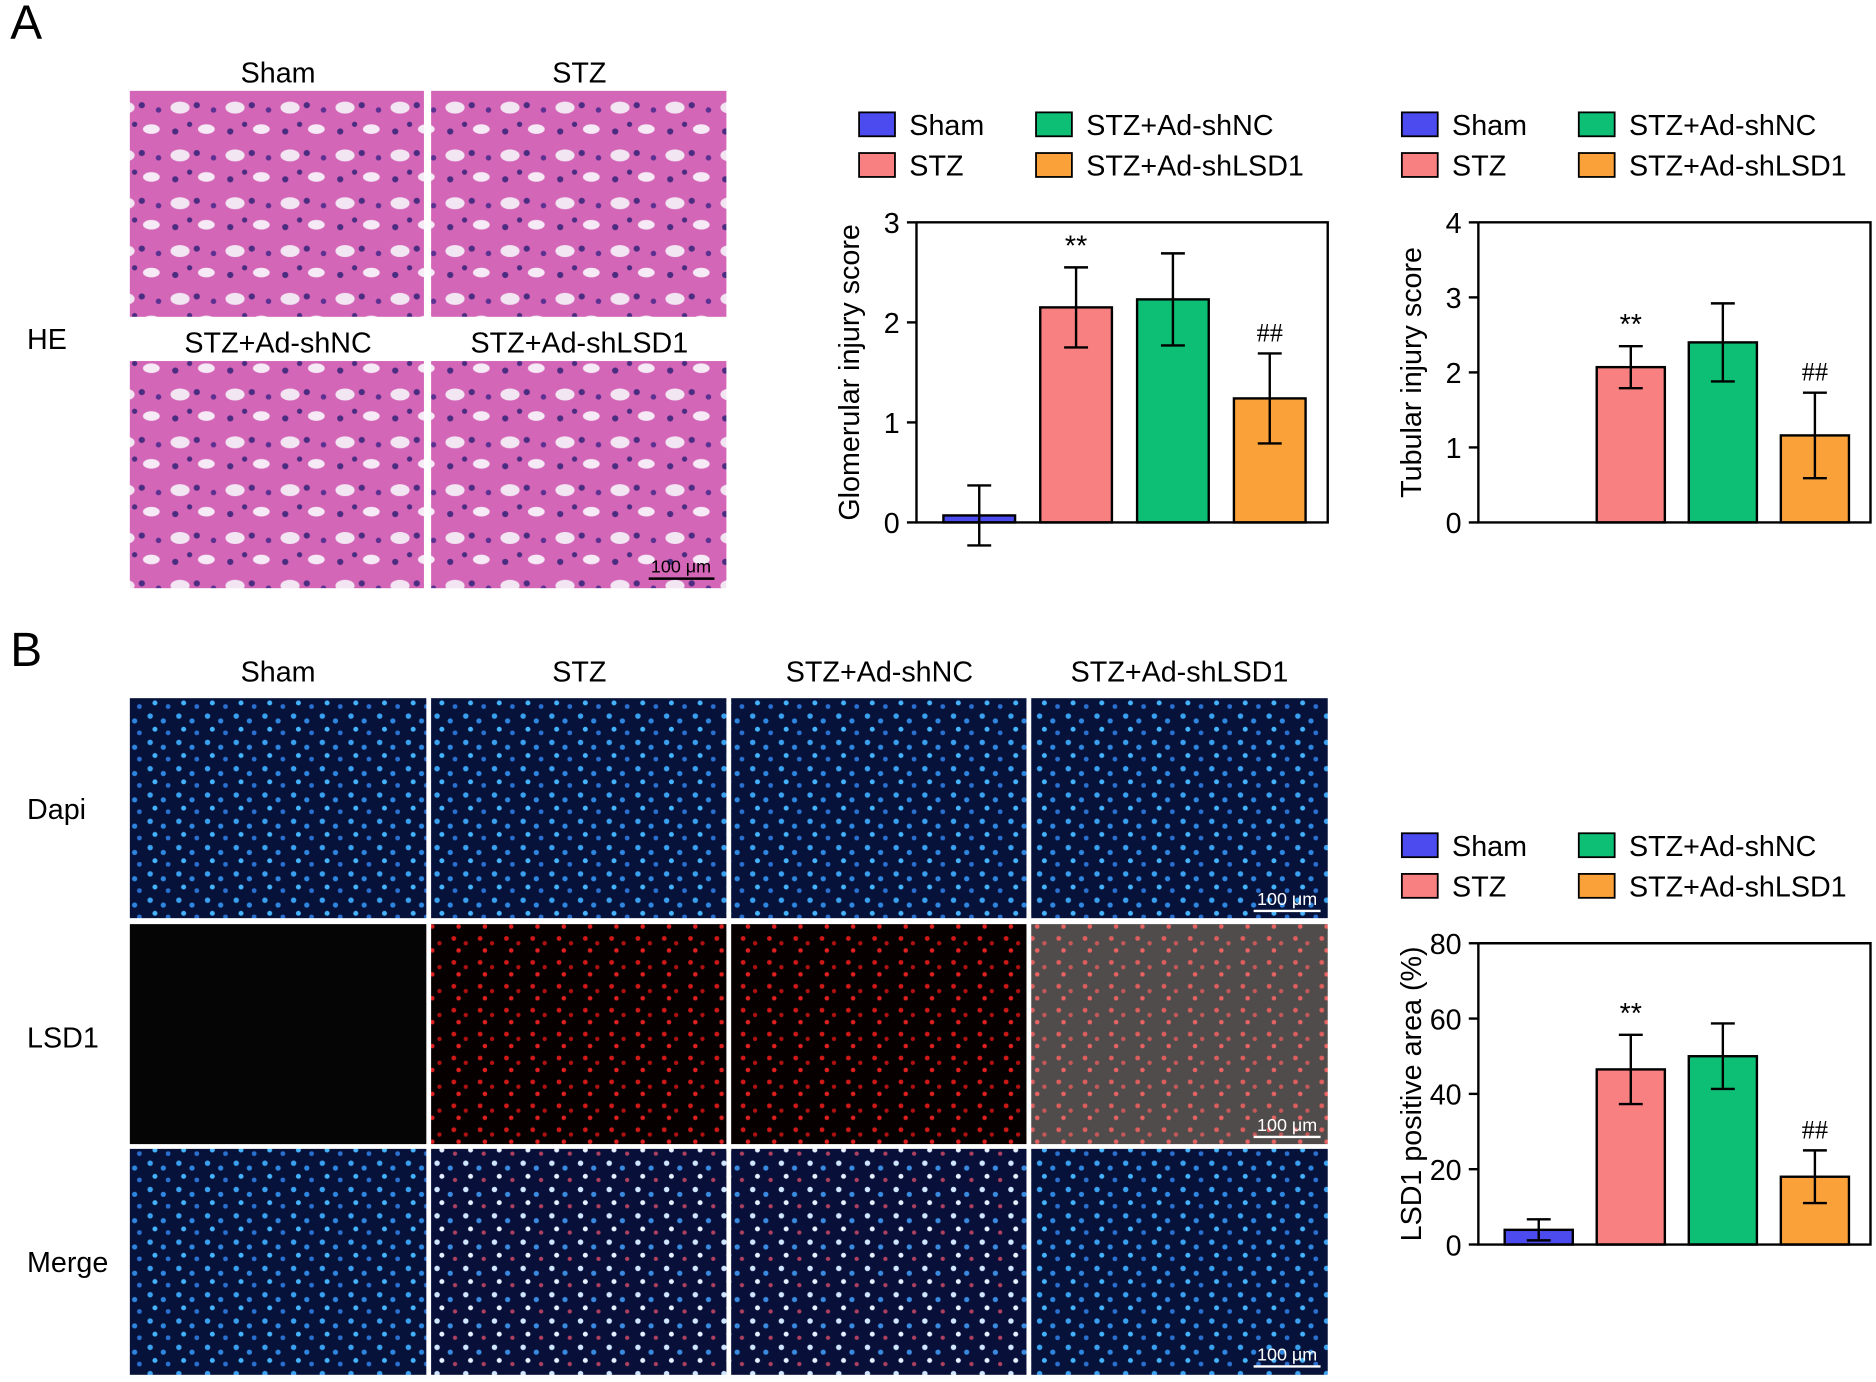 The height and width of the screenshot is (1382, 1876). What do you see at coordinates (67, 1263) in the screenshot?
I see `row-label: Merge` at bounding box center [67, 1263].